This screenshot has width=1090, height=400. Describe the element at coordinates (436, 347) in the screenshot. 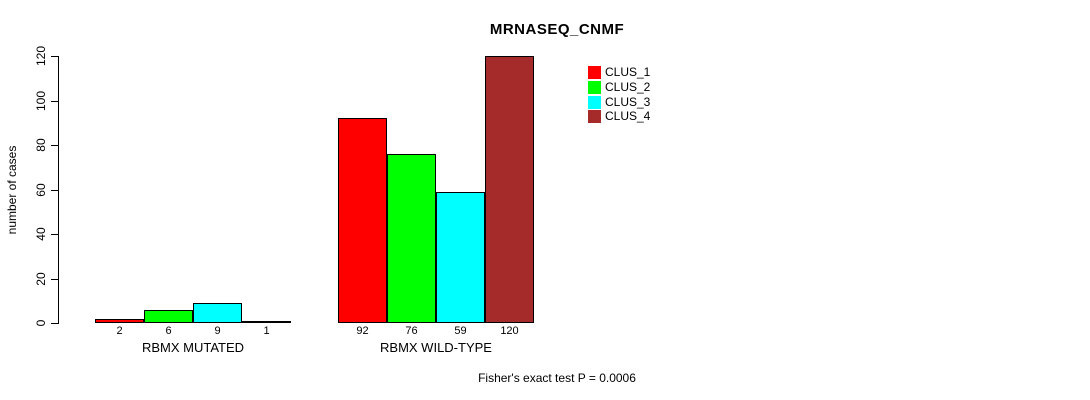

I see `group-label: RBMX WILD-TYPE` at that location.